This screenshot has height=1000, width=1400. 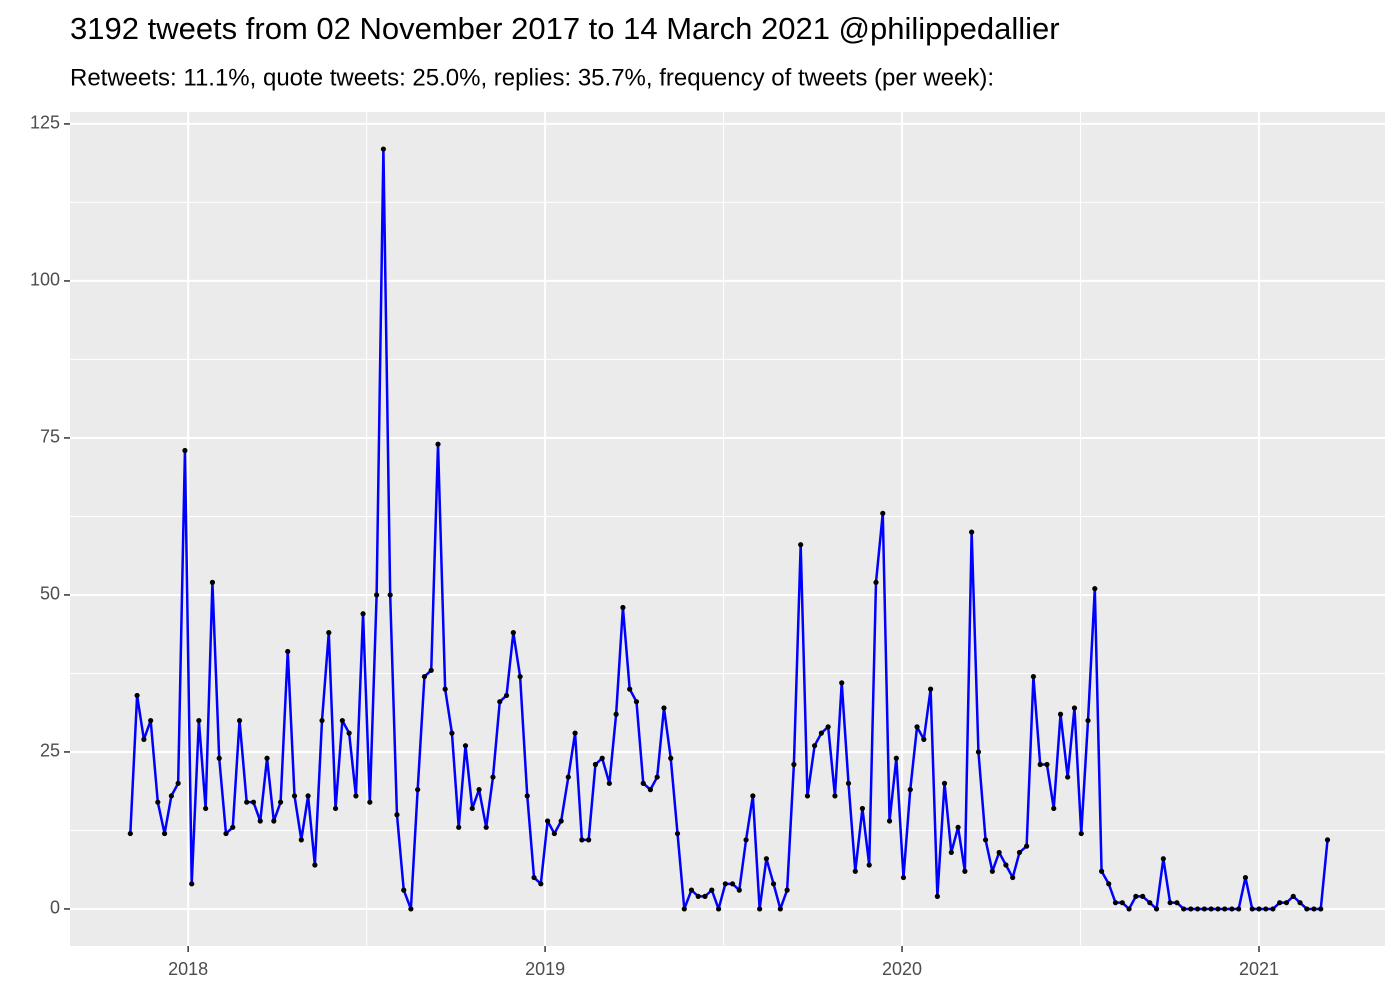 I want to click on x-tick-label: 2018, so click(x=188, y=969).